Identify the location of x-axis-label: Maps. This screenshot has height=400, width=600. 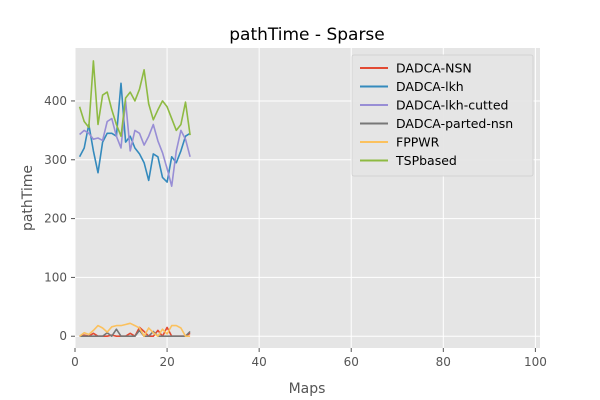
(307, 389).